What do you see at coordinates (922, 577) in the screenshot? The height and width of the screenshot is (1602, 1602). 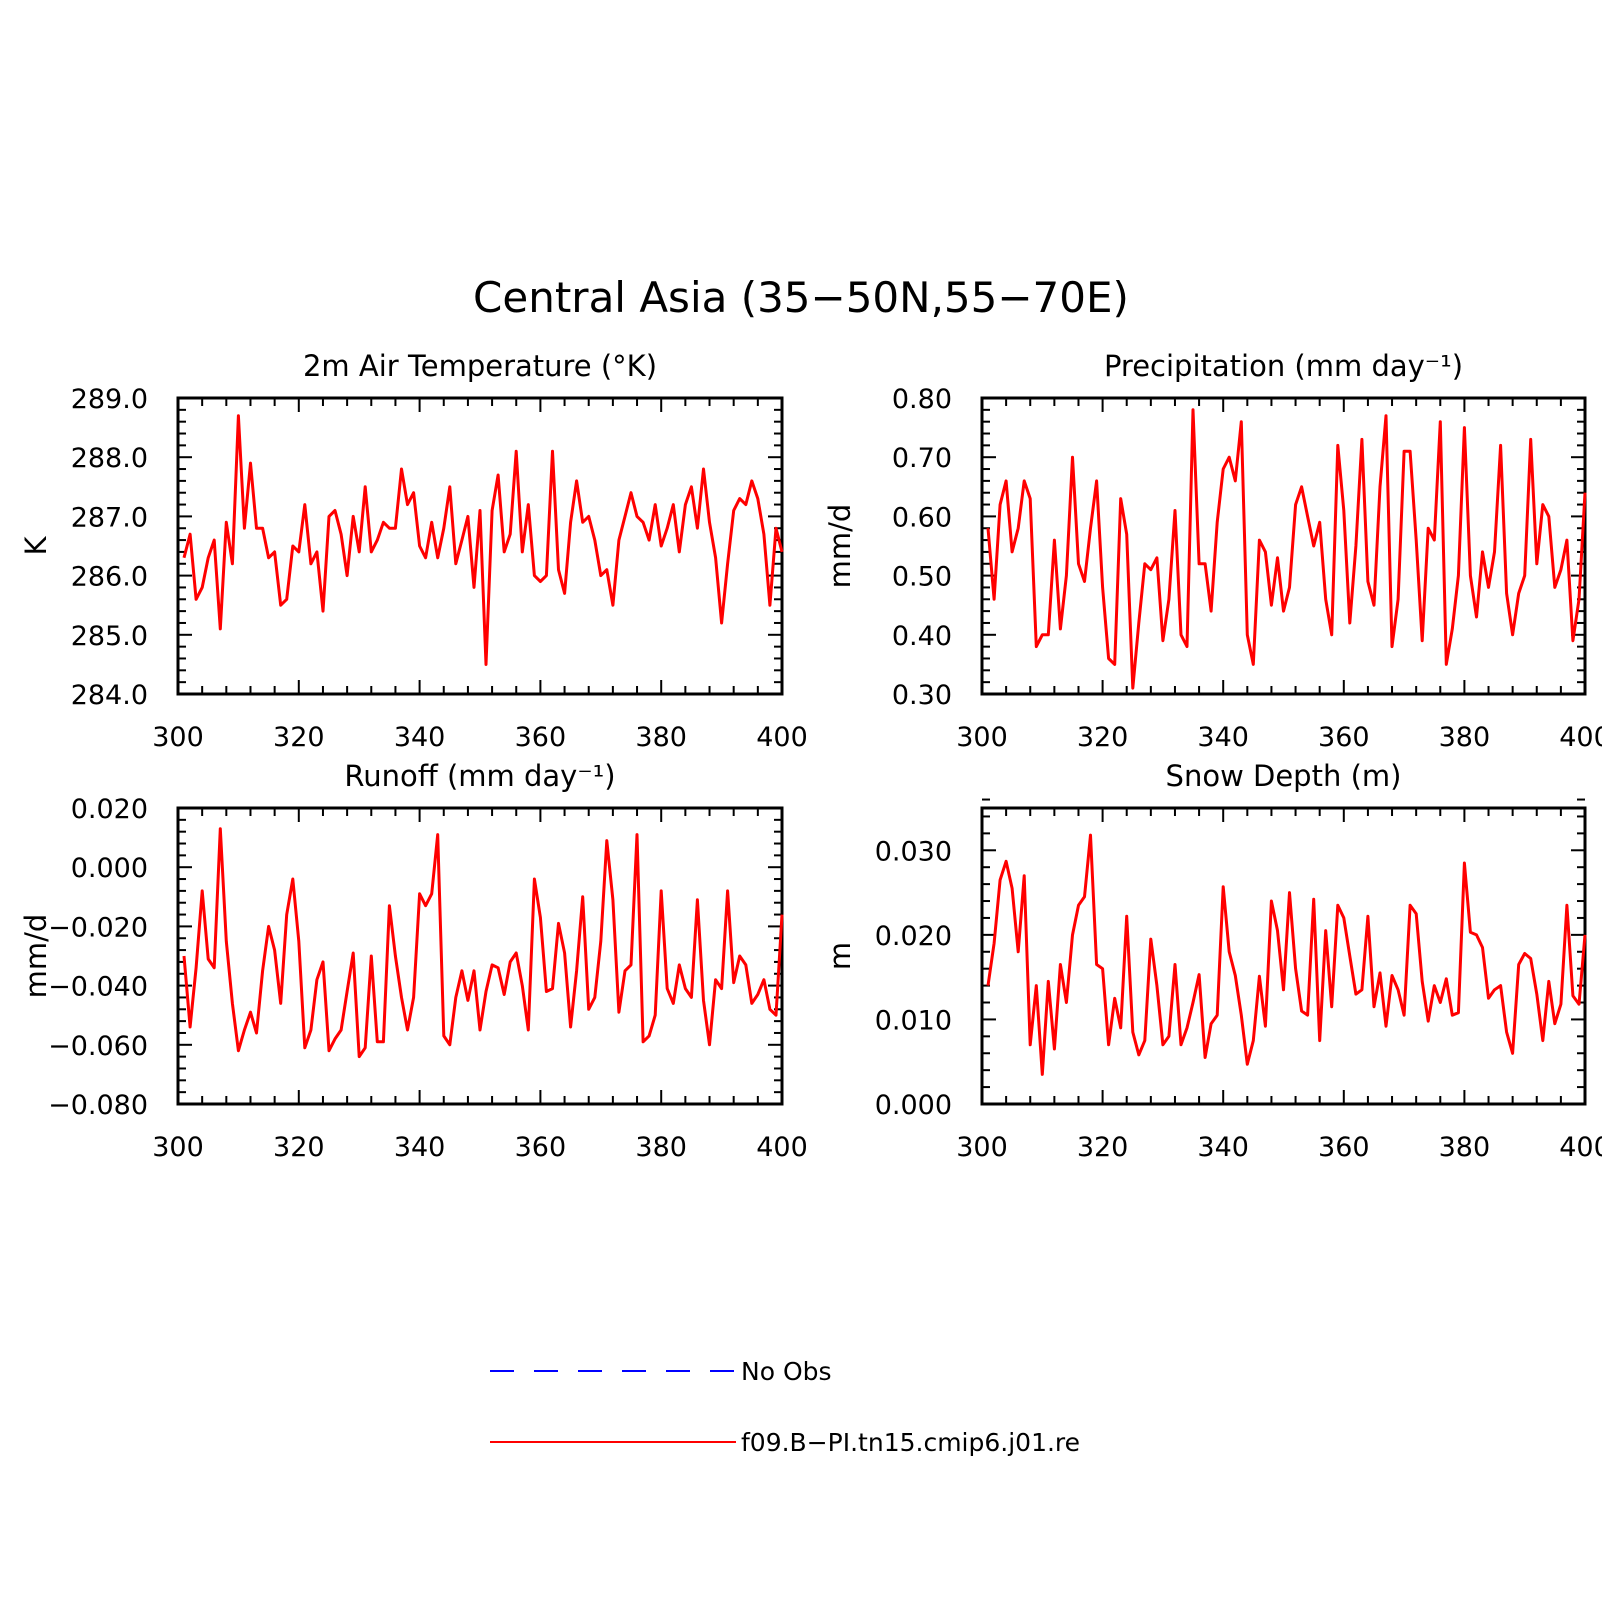 I see `precipitation-ytick-label: 0.50` at bounding box center [922, 577].